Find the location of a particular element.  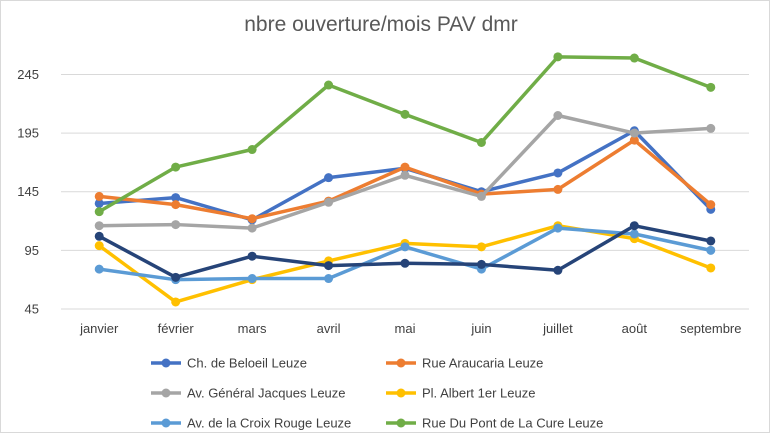

x-tick-label: juin is located at coordinates (480, 328).